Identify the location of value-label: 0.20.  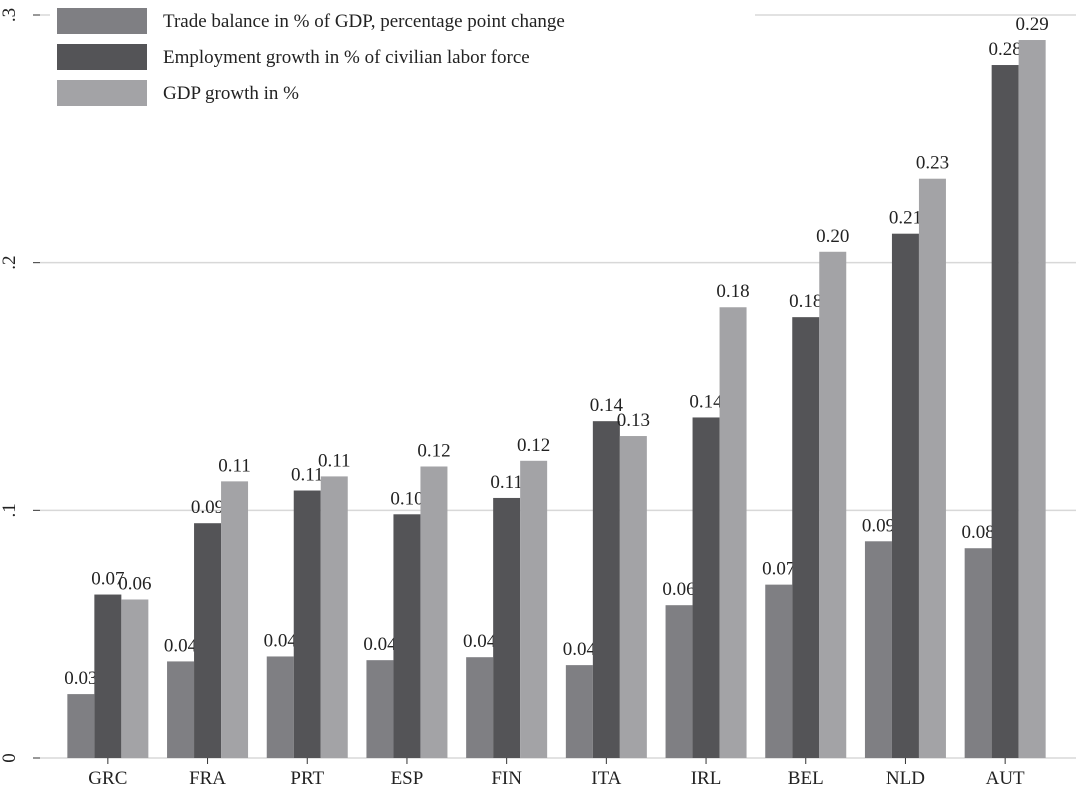
(832, 236).